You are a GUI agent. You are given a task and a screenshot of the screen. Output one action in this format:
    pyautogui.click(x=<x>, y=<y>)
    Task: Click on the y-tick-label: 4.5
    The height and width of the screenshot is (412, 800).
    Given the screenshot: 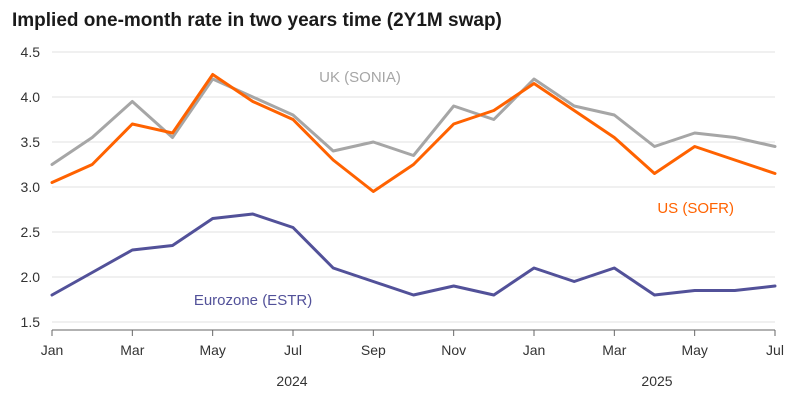 What is the action you would take?
    pyautogui.click(x=31, y=52)
    